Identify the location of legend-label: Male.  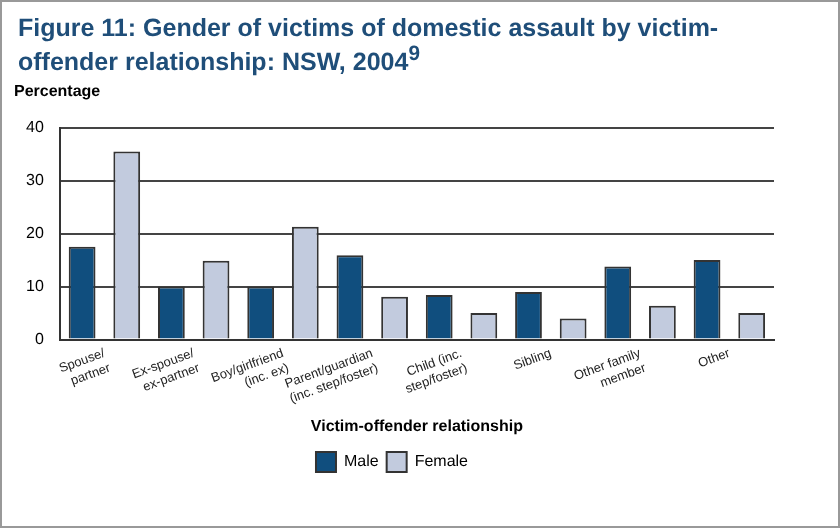
(361, 461).